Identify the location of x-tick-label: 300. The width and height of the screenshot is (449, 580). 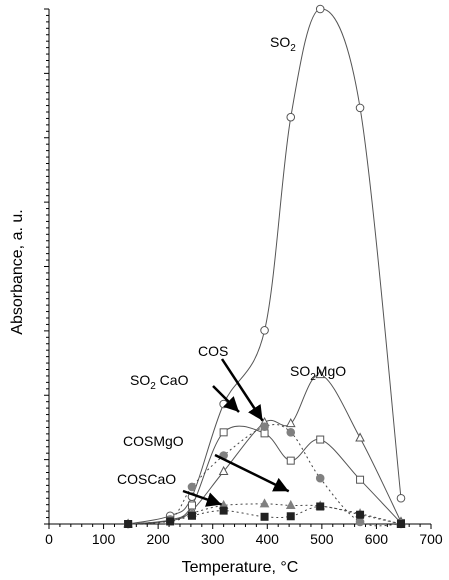
(213, 539).